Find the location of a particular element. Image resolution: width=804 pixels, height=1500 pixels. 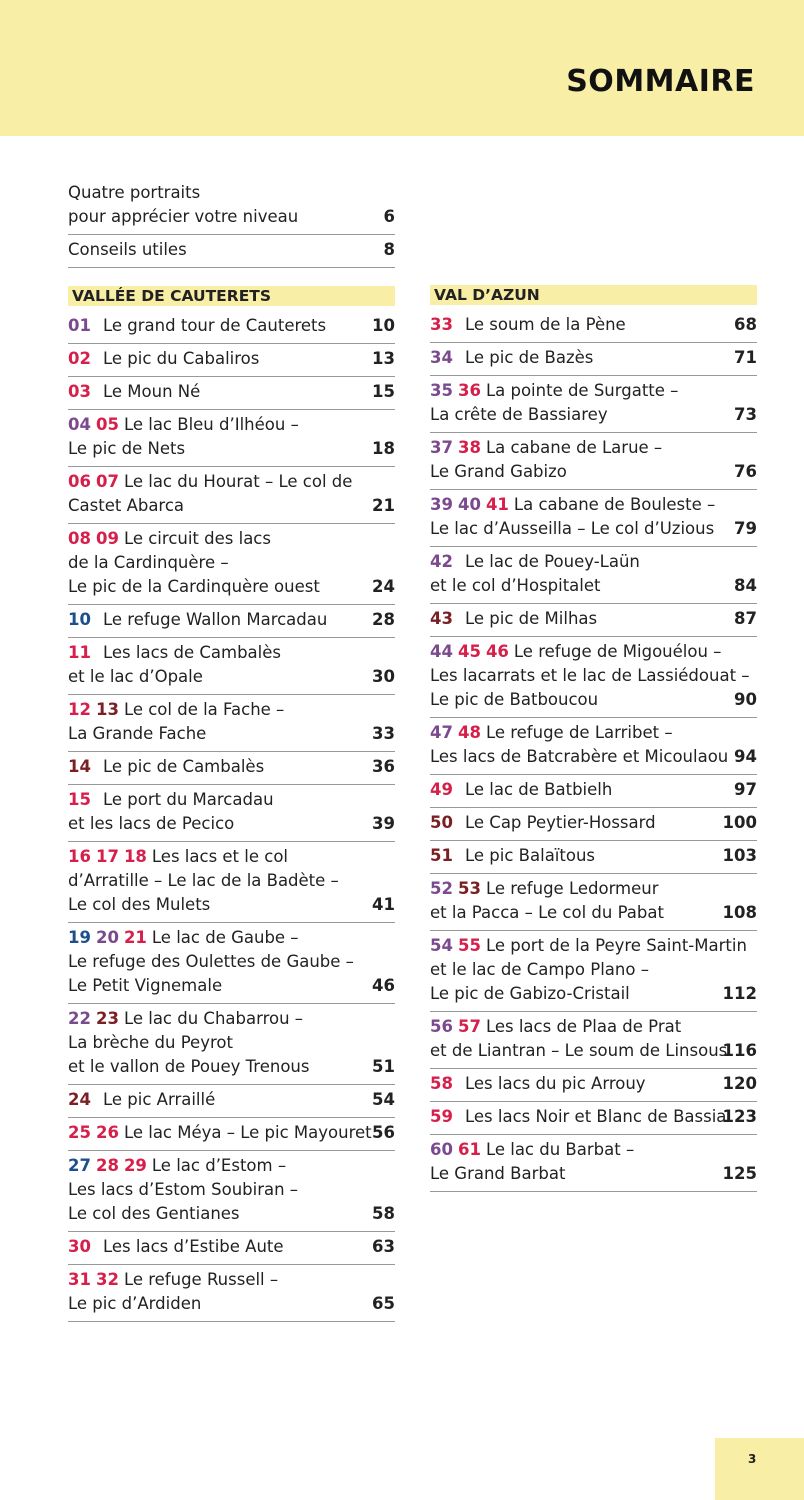

page-ref: 51 is located at coordinates (383, 1066).